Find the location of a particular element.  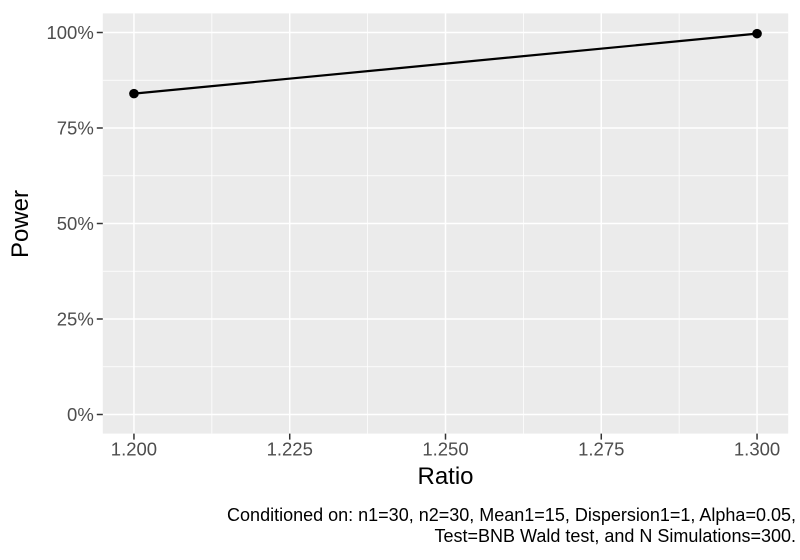

x-tick-label: 1.275 is located at coordinates (601, 449).